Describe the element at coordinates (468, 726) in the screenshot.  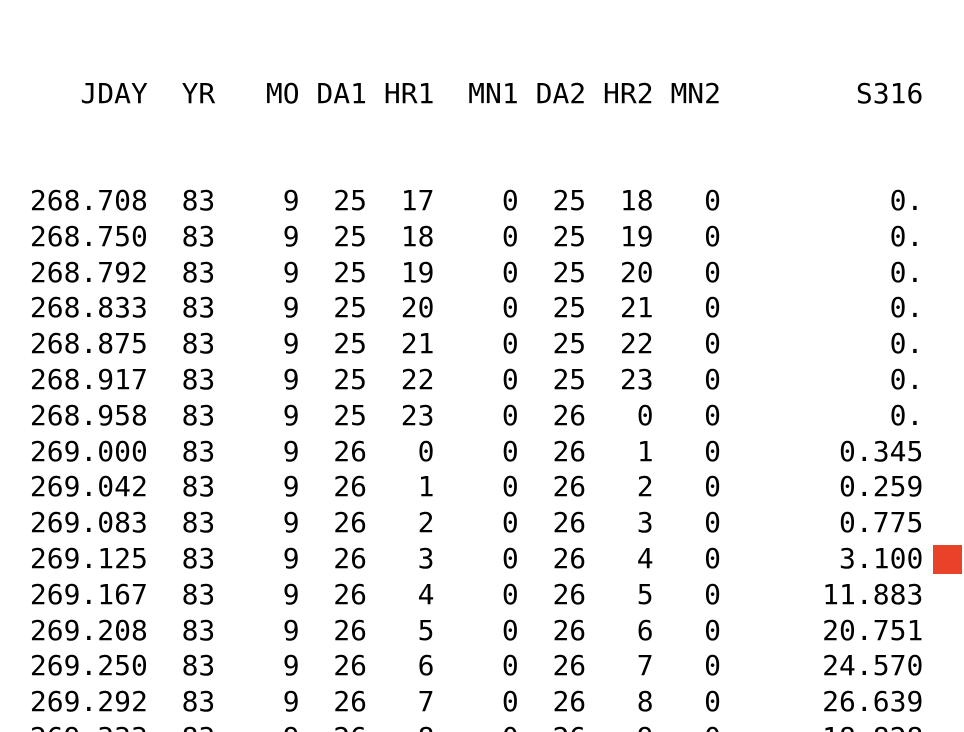
I see `table-row: 269.333 83 9 26 8 0 26 9 0 18.828` at that location.